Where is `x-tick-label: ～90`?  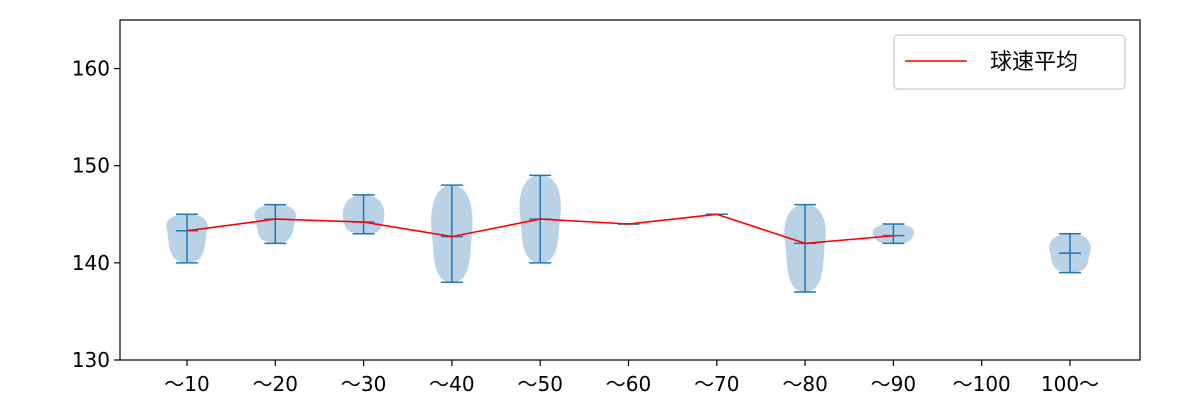 x-tick-label: ～90 is located at coordinates (893, 384).